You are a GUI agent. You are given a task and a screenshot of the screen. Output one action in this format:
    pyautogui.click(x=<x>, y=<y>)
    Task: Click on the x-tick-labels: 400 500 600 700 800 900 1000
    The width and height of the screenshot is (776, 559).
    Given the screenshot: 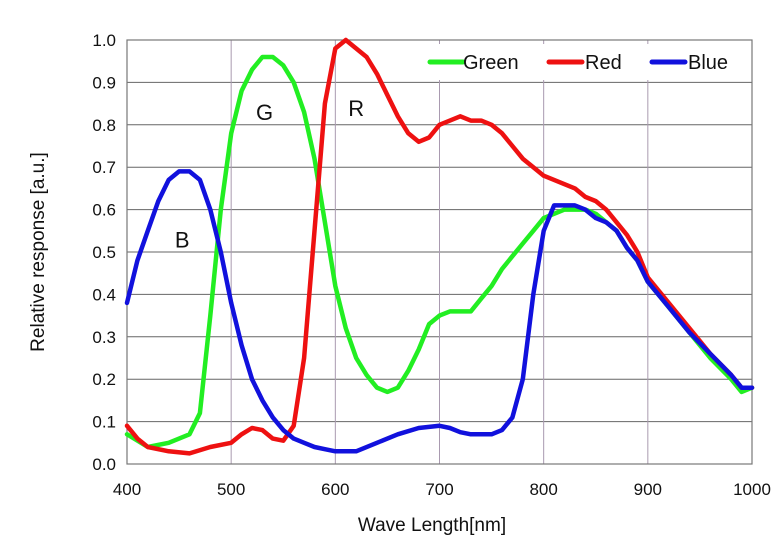 What is the action you would take?
    pyautogui.click(x=442, y=489)
    